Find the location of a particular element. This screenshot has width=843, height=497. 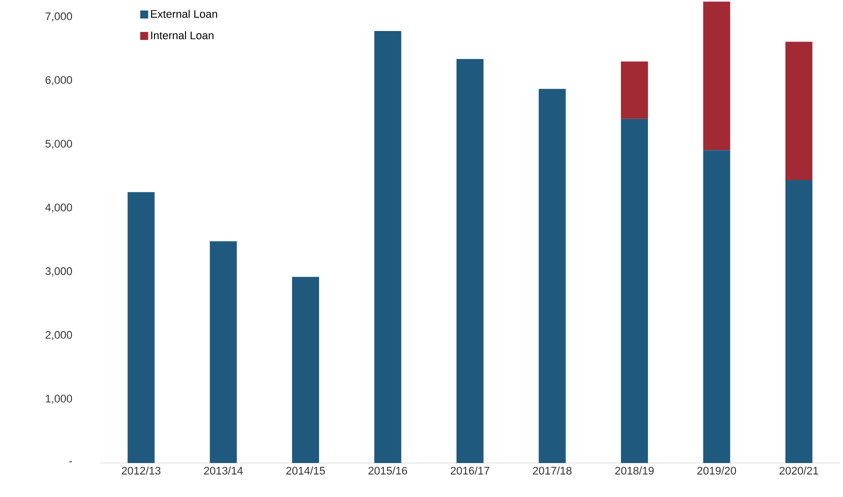

x-tick-label: 2018/19 is located at coordinates (634, 470).